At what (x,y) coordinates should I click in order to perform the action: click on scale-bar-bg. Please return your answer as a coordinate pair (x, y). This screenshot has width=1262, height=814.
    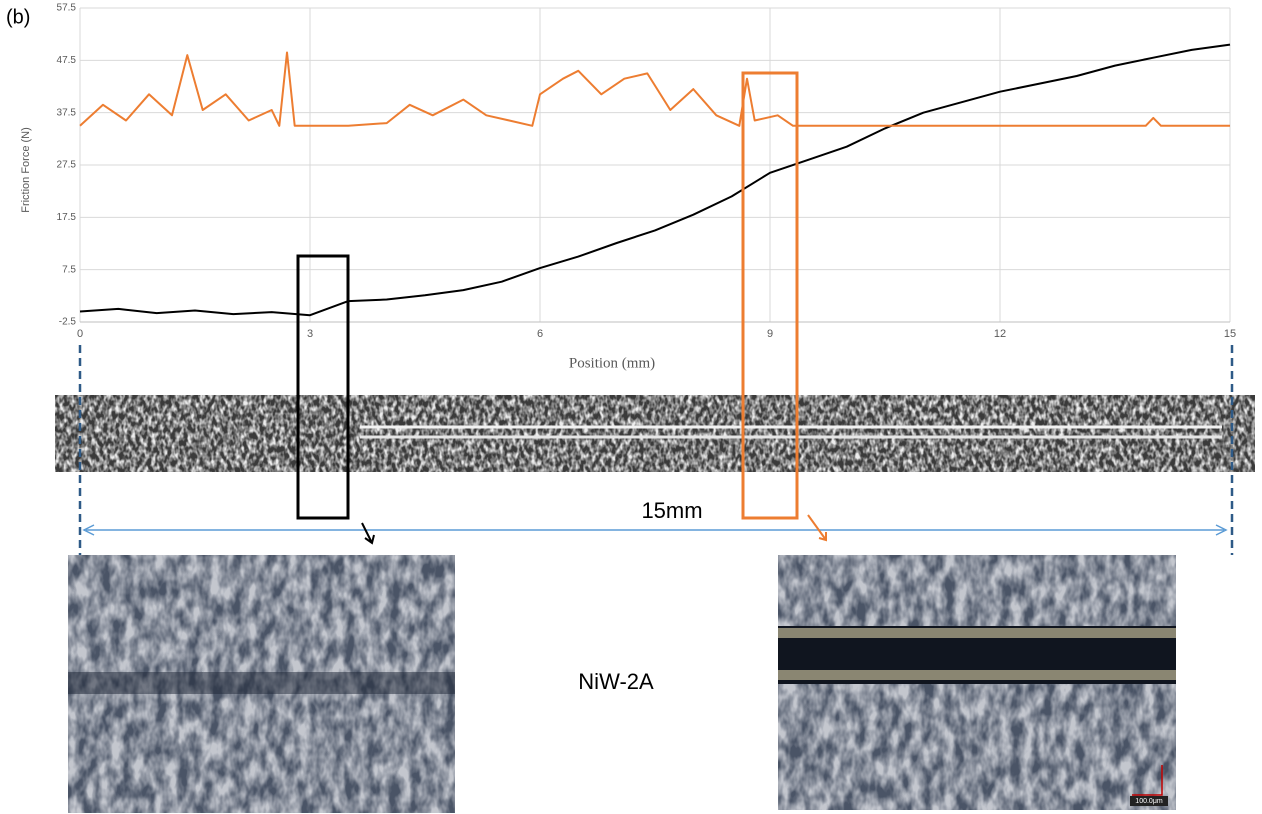
    Looking at the image, I should click on (1149, 801).